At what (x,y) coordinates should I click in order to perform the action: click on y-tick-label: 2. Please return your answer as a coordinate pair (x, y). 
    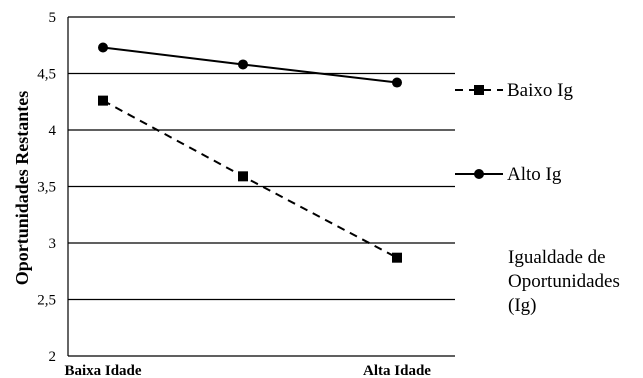
    Looking at the image, I should click on (53, 357).